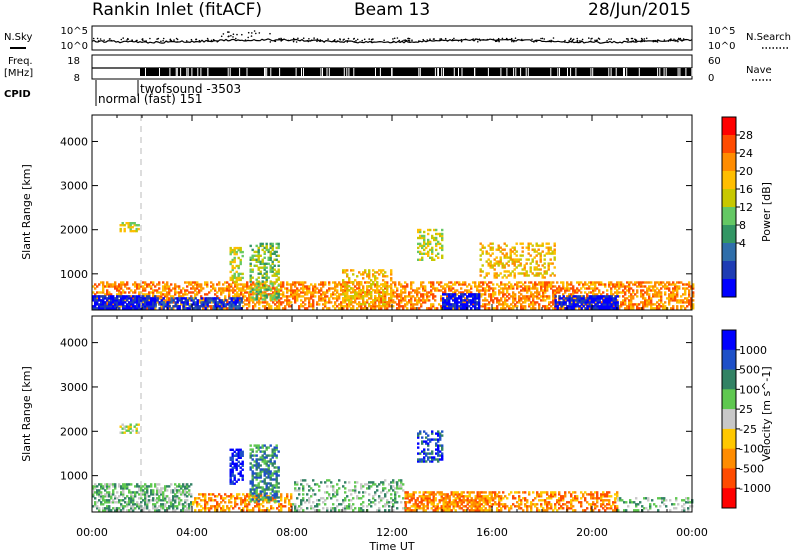 Image resolution: width=800 pixels, height=554 pixels. What do you see at coordinates (714, 61) in the screenshot?
I see `nave-tick-high: 60` at bounding box center [714, 61].